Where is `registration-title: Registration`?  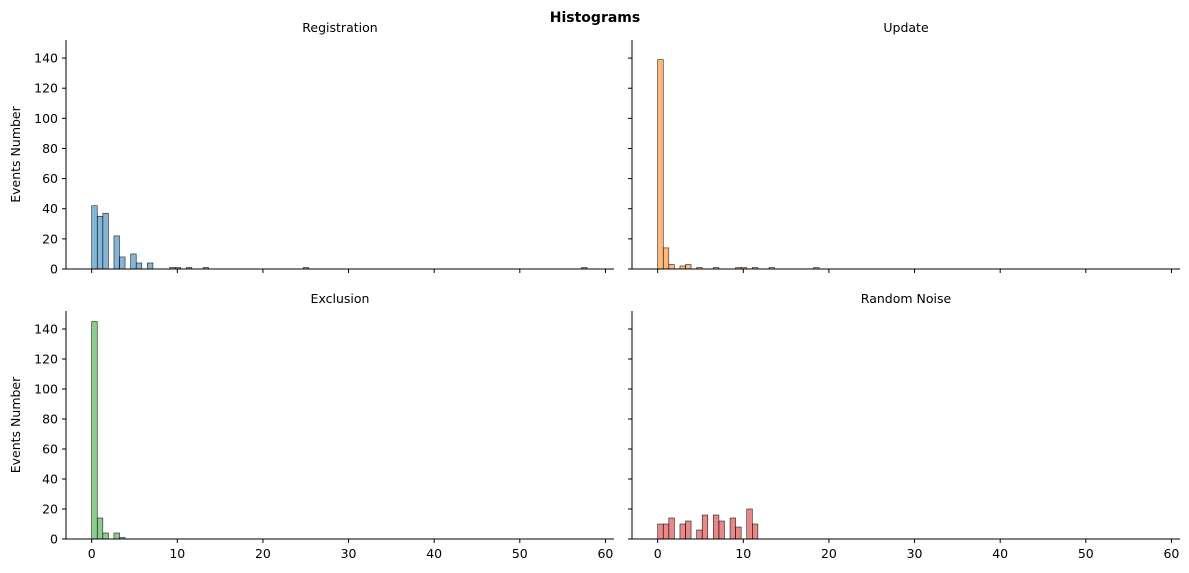
registration-title: Registration is located at coordinates (339, 27).